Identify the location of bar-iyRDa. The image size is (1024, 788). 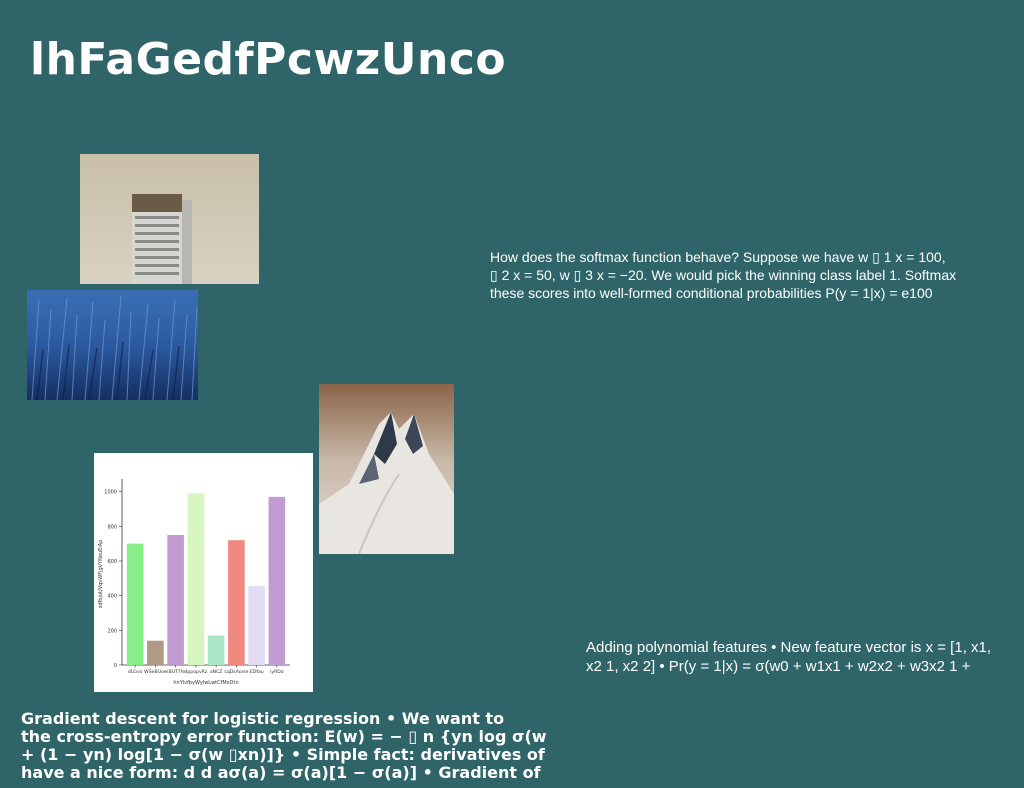
(277, 580).